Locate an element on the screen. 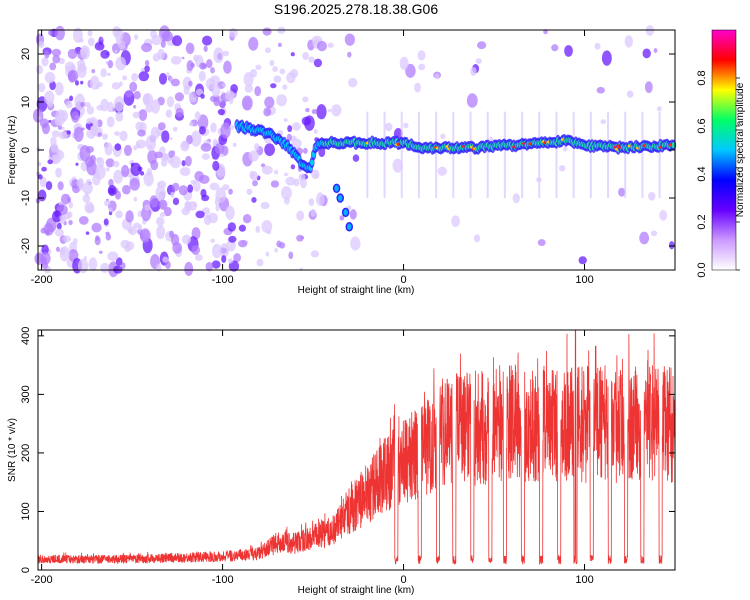  spectrogram-y-tick-label: 0 is located at coordinates (26, 150).